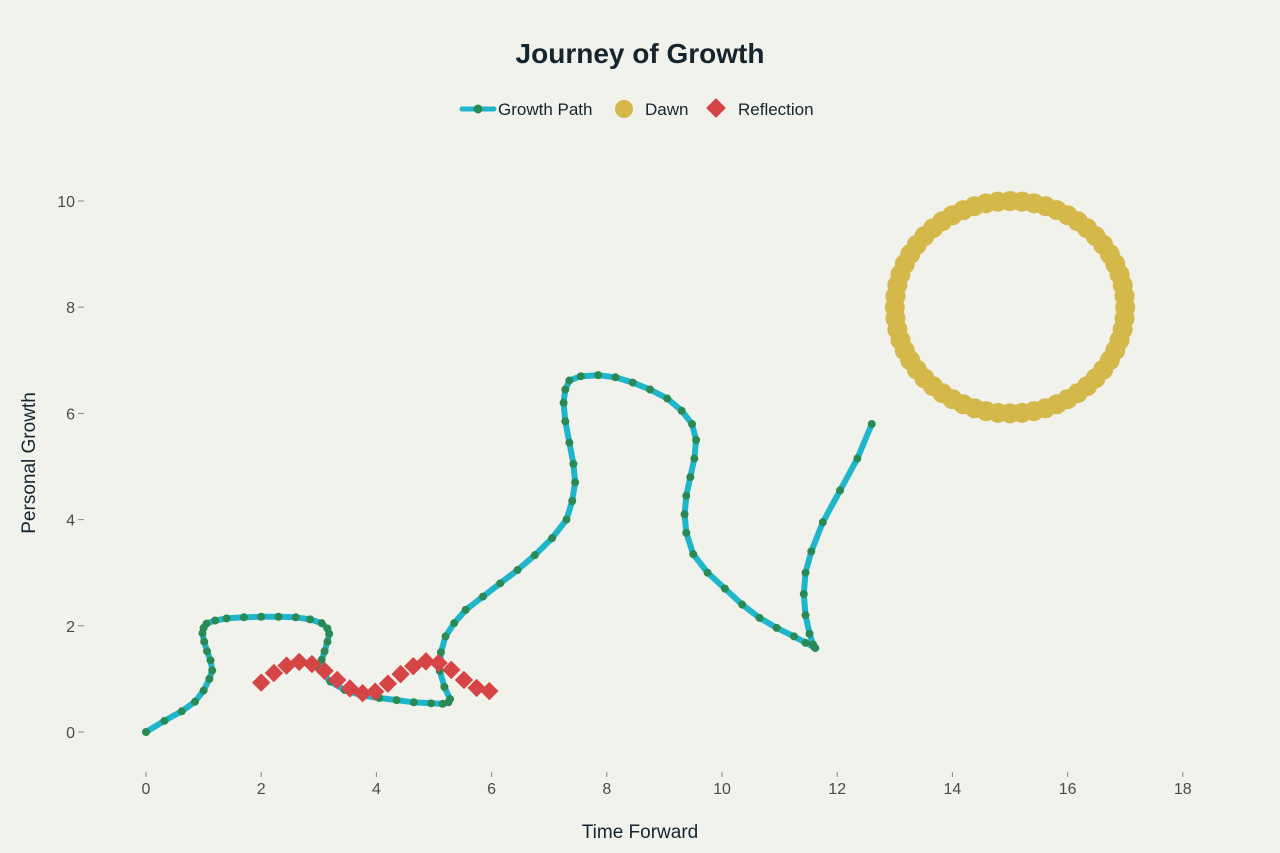 Image resolution: width=1280 pixels, height=853 pixels. Describe the element at coordinates (70, 733) in the screenshot. I see `y-tick-label: 0` at that location.